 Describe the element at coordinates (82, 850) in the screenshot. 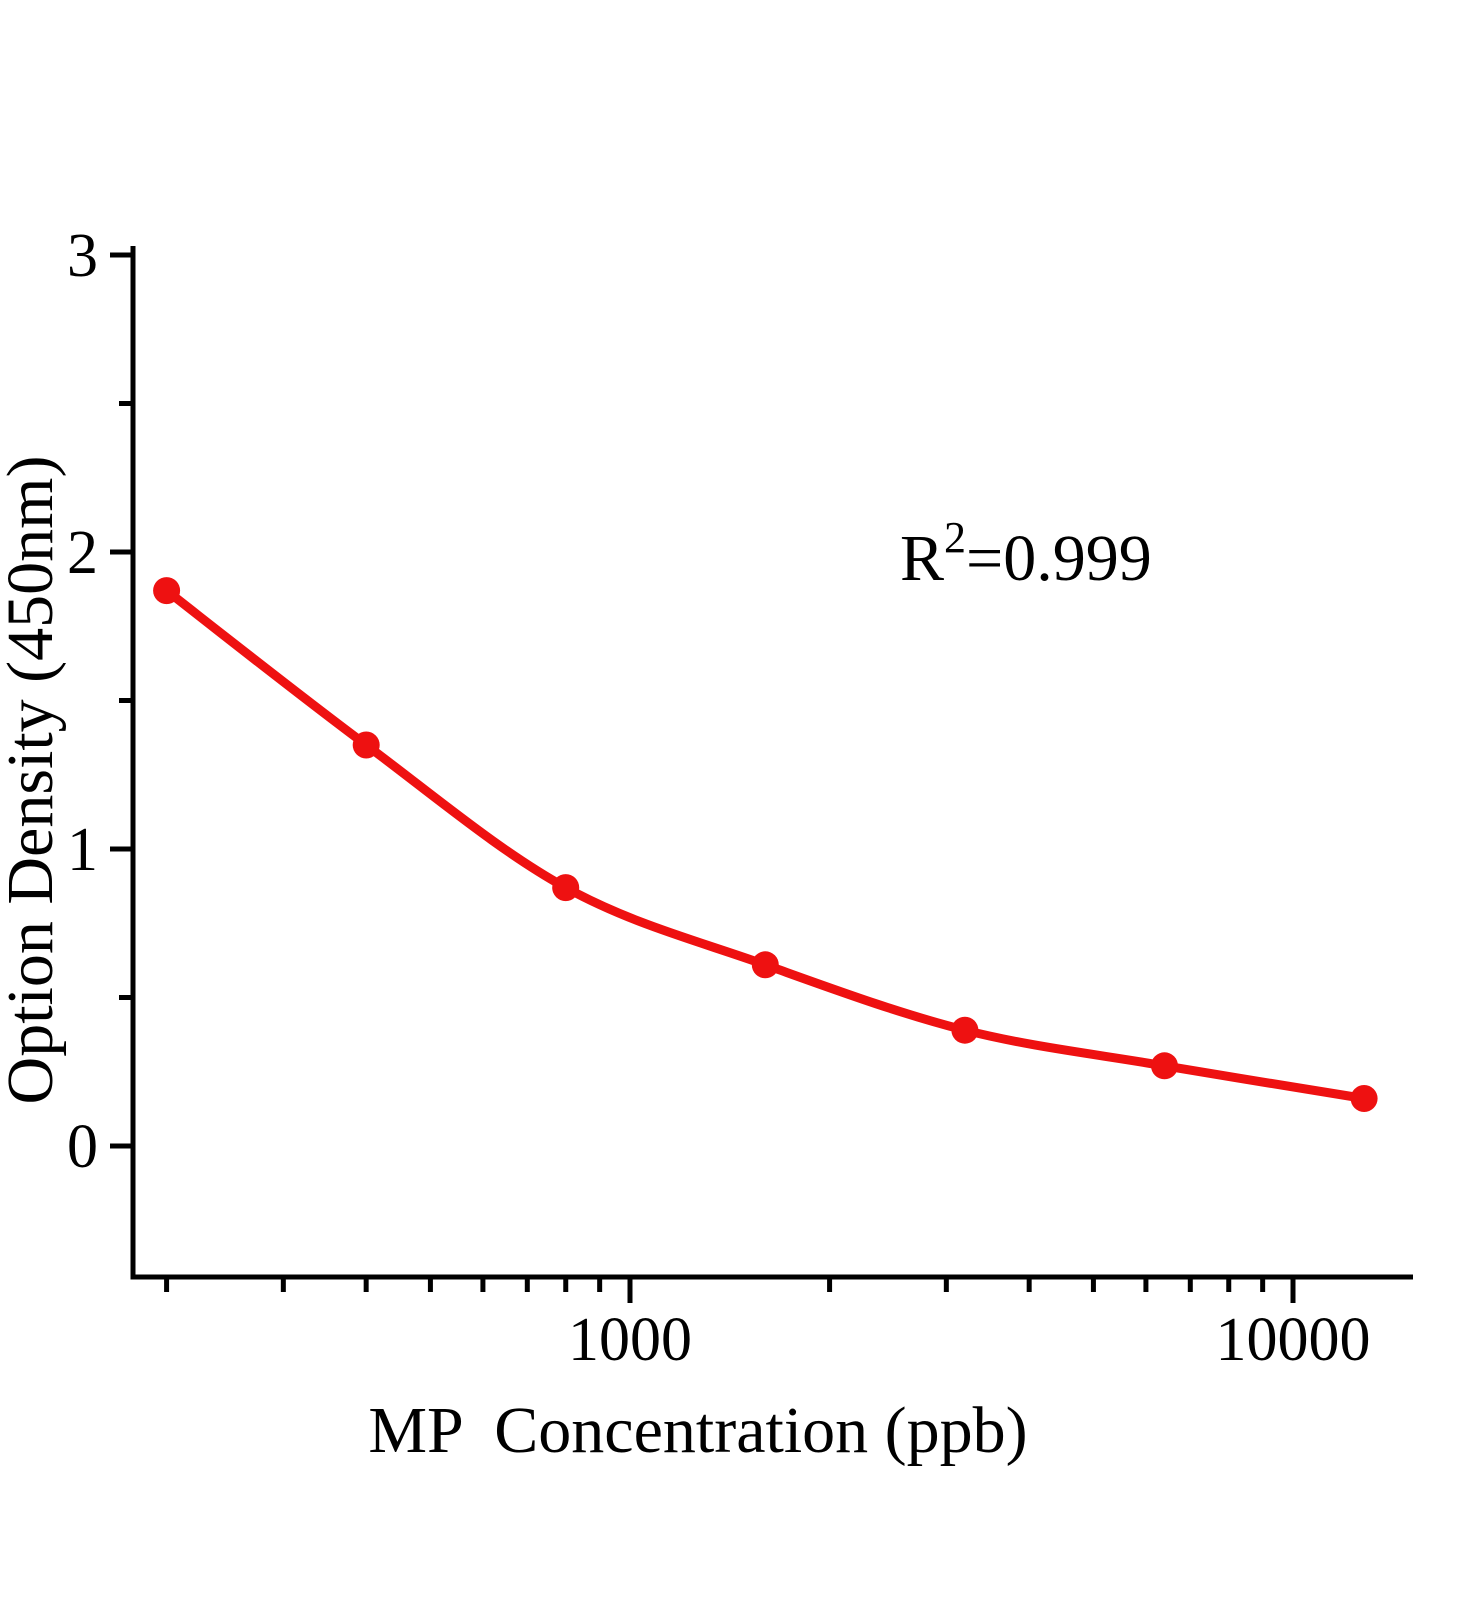

I see `y-tick-label: 1` at that location.